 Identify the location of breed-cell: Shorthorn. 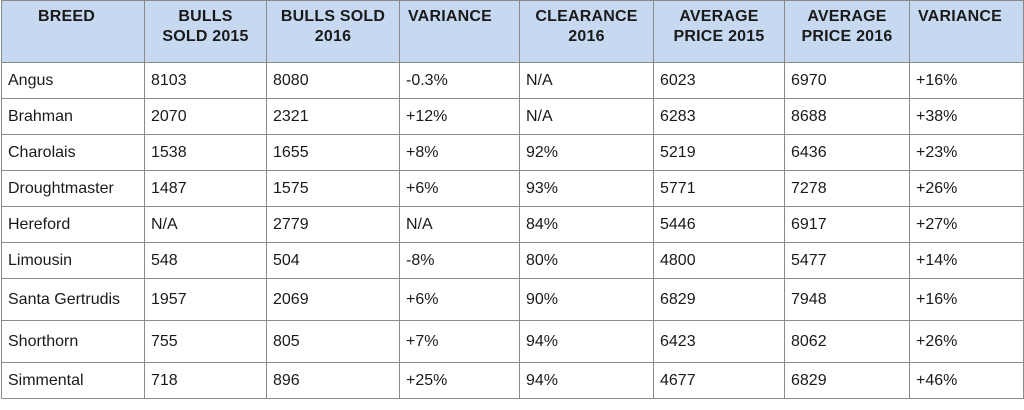
(73, 341).